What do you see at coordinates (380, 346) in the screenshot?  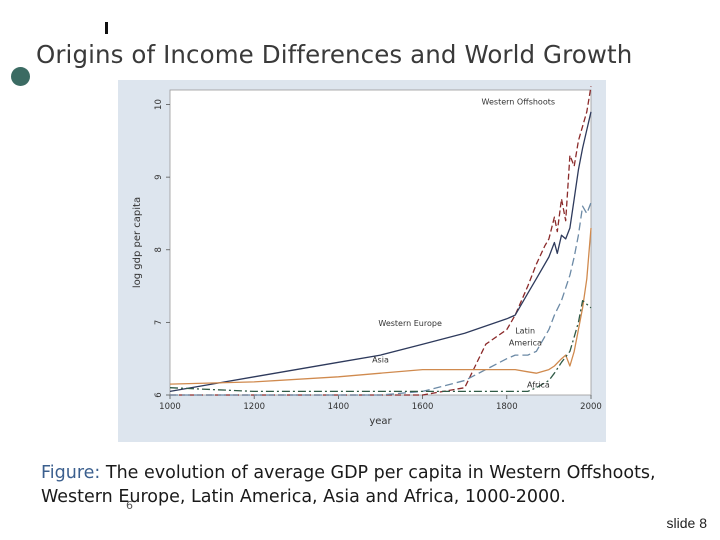 I see `series-line-africa` at bounding box center [380, 346].